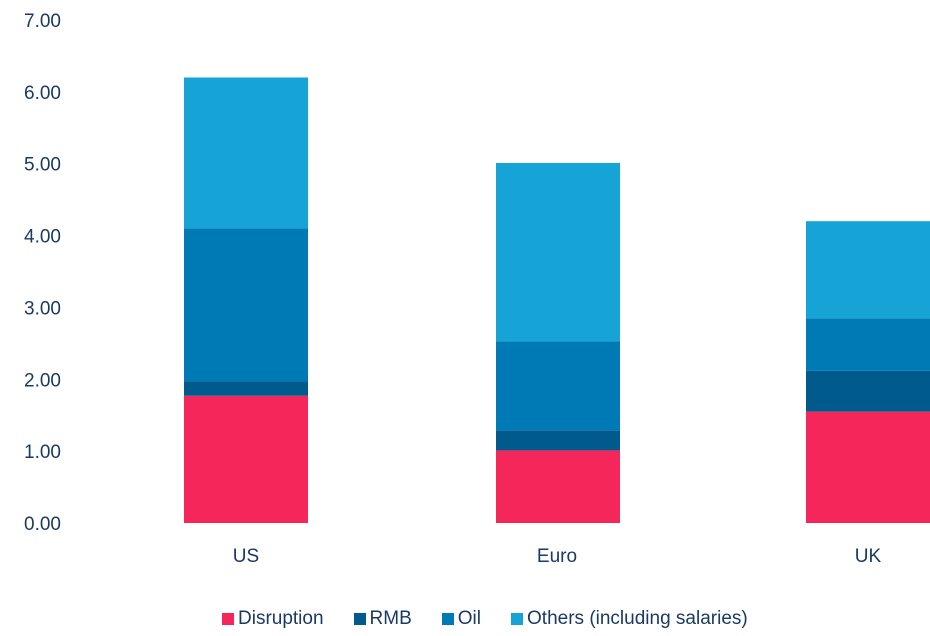 Image resolution: width=930 pixels, height=636 pixels. I want to click on y-tick-label: 6.00, so click(42, 93).